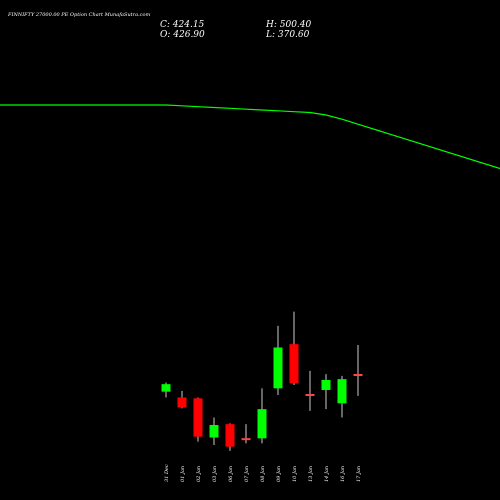  I want to click on candle-17-jan, so click(358, 370).